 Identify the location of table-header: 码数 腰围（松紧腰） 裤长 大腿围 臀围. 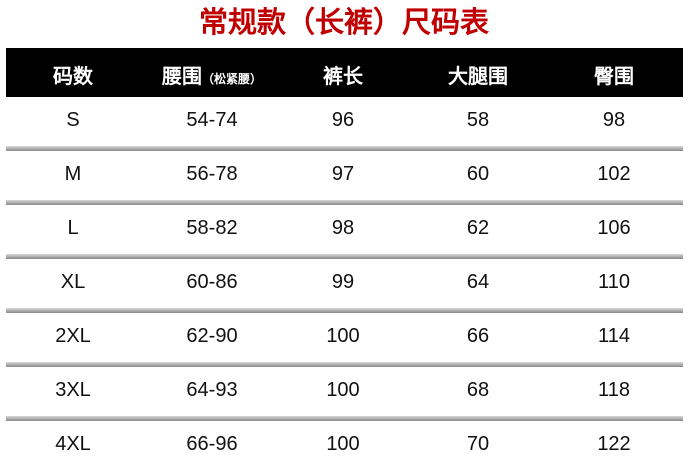
(344, 72).